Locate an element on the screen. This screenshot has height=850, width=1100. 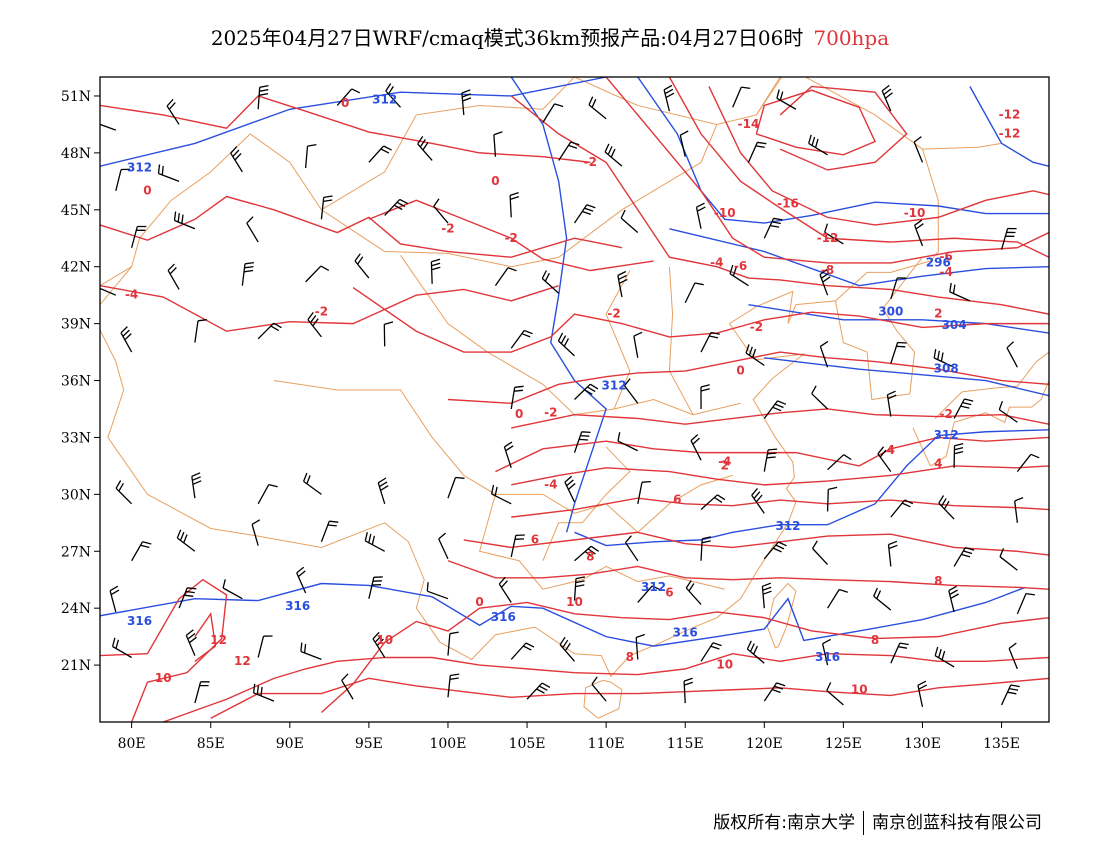
footer-separator is located at coordinates (863, 823).